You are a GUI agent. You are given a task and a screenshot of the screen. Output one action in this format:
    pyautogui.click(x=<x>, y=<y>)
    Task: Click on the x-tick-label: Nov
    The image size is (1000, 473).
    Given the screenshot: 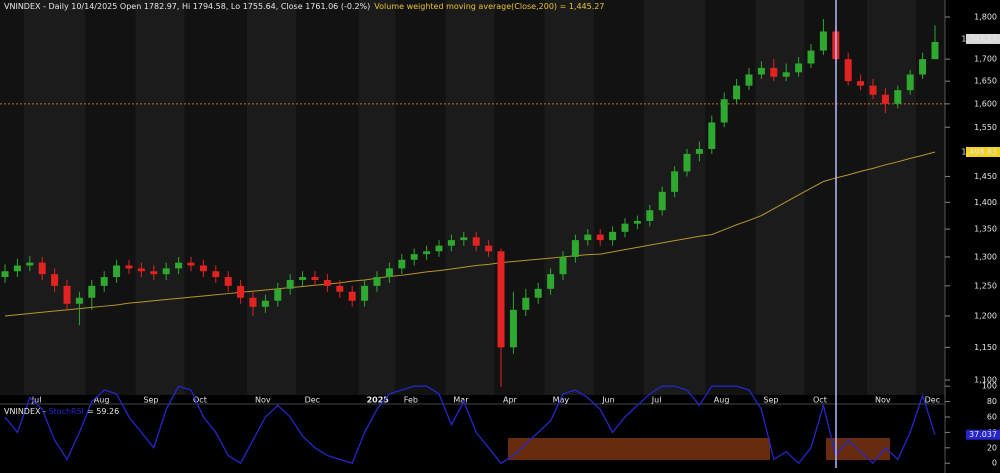 What is the action you would take?
    pyautogui.click(x=263, y=400)
    